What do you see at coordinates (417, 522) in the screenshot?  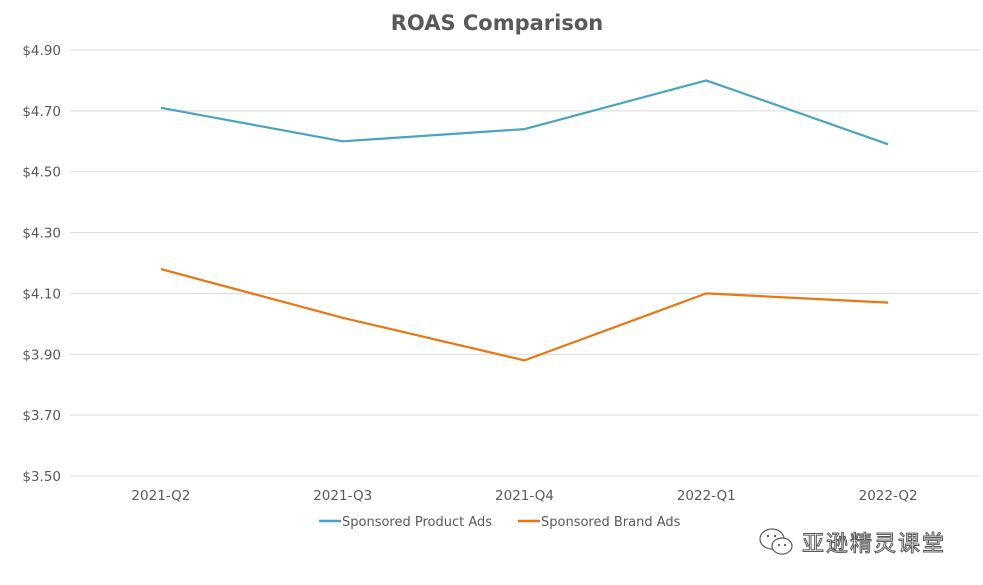 I see `legend-label: Sponsored Product Ads` at bounding box center [417, 522].